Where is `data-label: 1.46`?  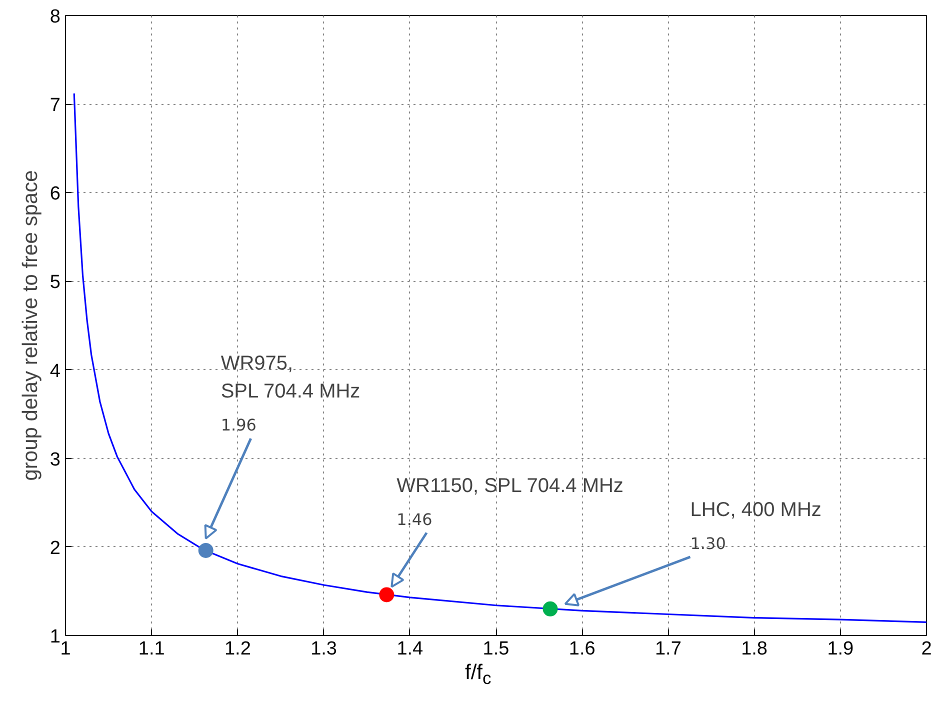 data-label: 1.46 is located at coordinates (414, 519).